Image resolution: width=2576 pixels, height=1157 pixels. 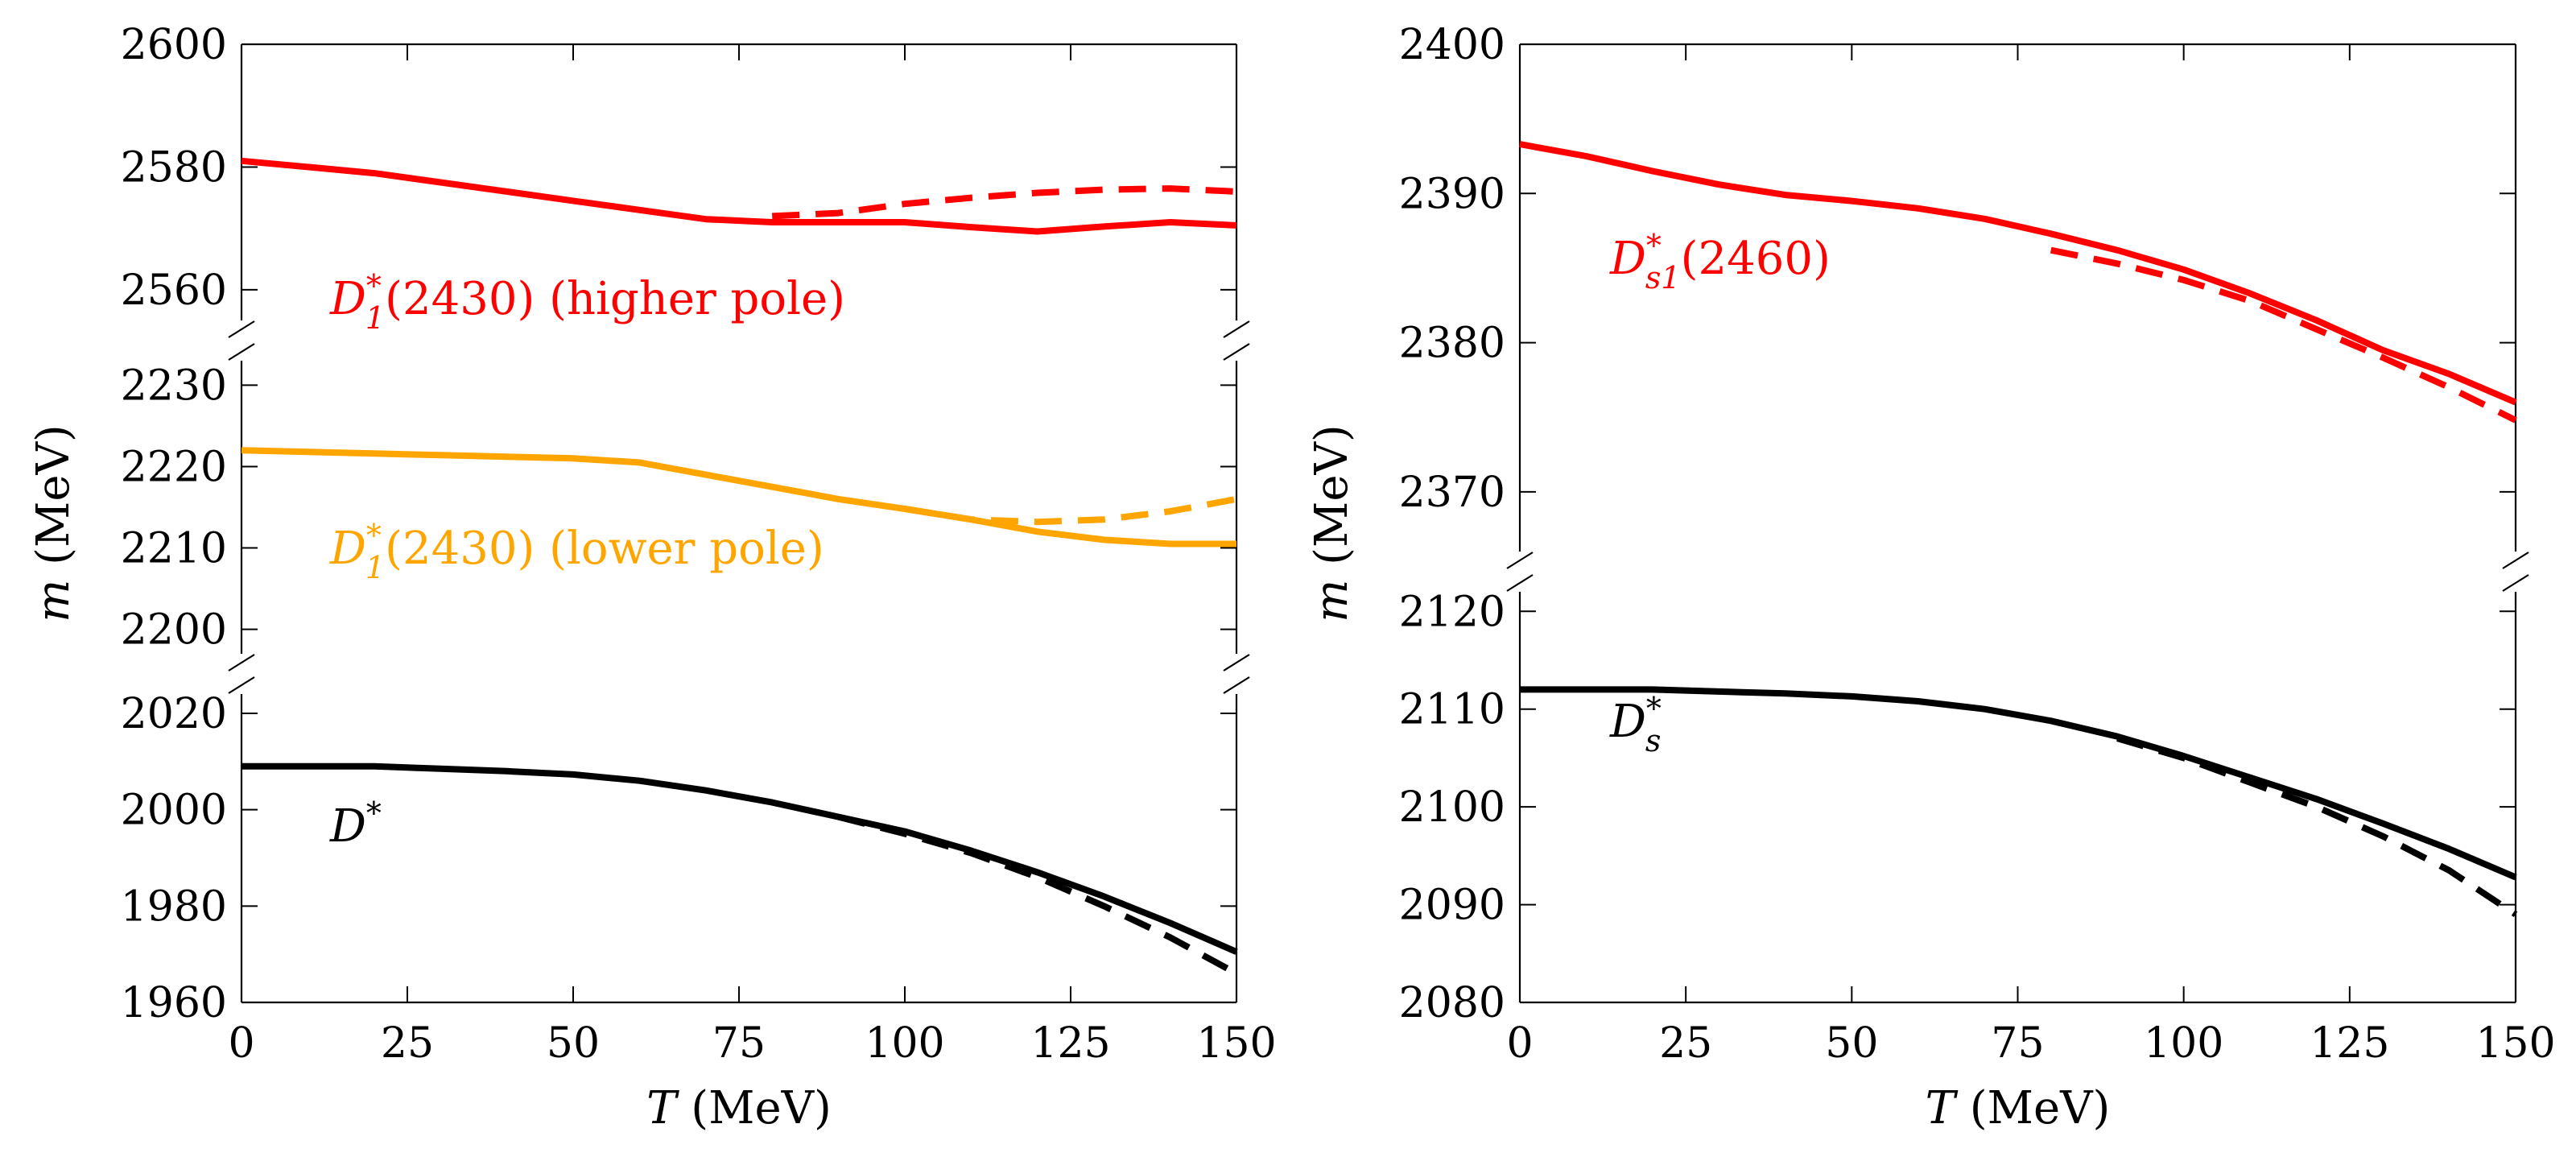 What do you see at coordinates (174, 168) in the screenshot?
I see `y-tick-label: 2580` at bounding box center [174, 168].